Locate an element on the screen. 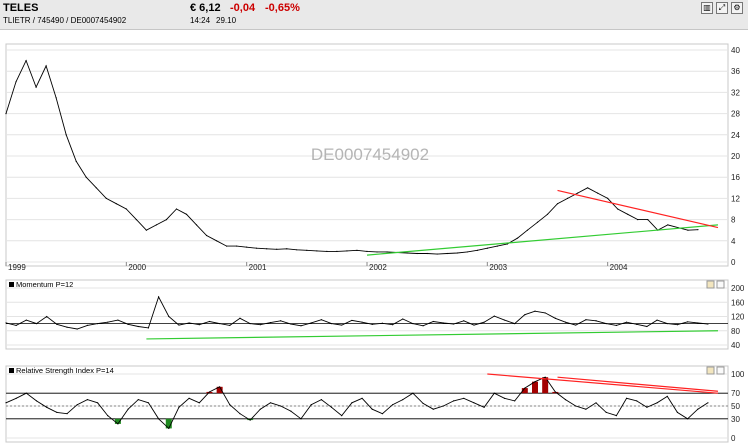  zoom-icon: ⤢ is located at coordinates (722, 8).